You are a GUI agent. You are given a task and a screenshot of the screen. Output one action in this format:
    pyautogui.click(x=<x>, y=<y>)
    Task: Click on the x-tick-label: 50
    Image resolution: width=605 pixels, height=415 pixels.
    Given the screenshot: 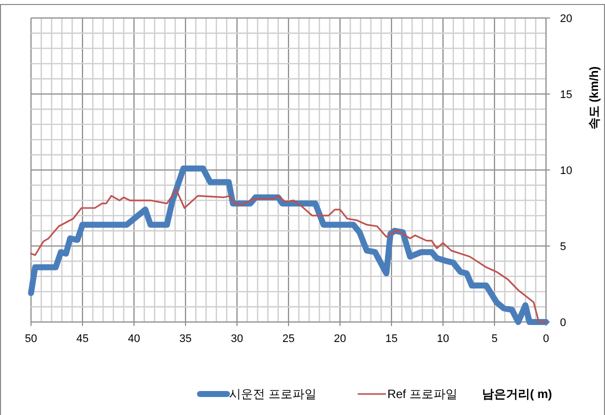 What is the action you would take?
    pyautogui.click(x=31, y=339)
    